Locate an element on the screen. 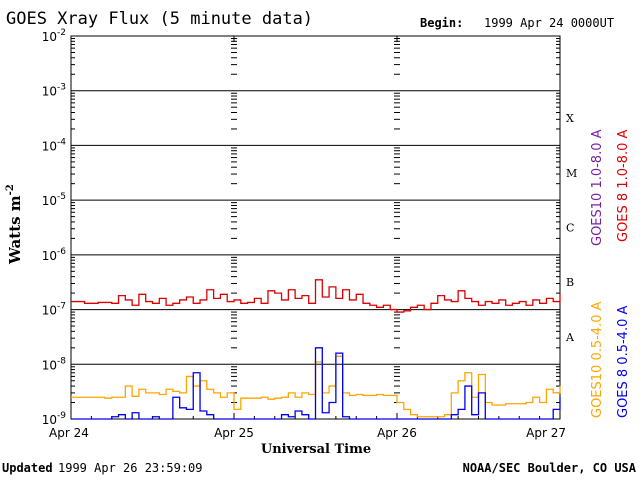 The width and height of the screenshot is (640, 480). x-axis-label: Universal Time is located at coordinates (316, 449).